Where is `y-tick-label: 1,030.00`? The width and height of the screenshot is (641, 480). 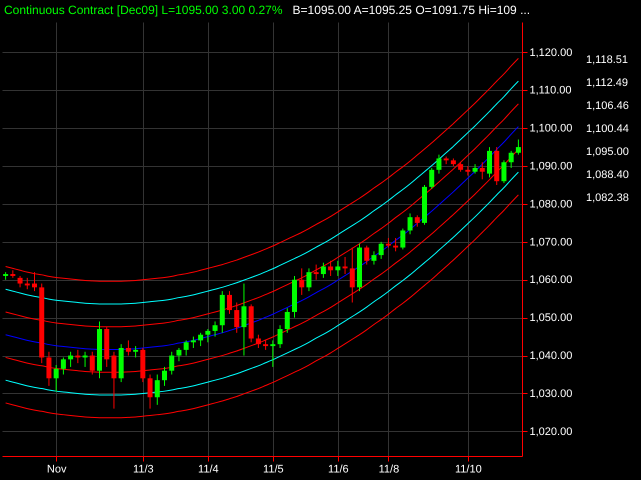
y-tick-label: 1,030.00 is located at coordinates (551, 394).